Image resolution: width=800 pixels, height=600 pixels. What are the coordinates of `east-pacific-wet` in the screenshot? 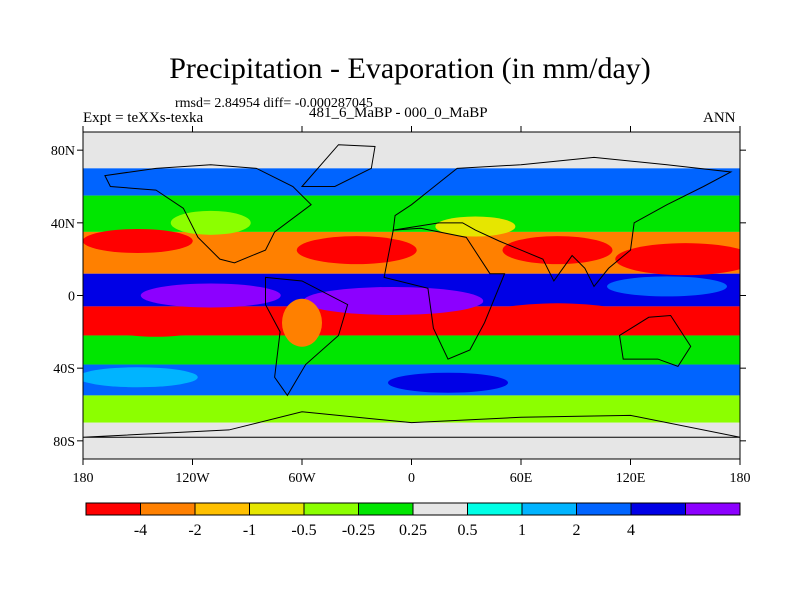 It's located at (210, 295).